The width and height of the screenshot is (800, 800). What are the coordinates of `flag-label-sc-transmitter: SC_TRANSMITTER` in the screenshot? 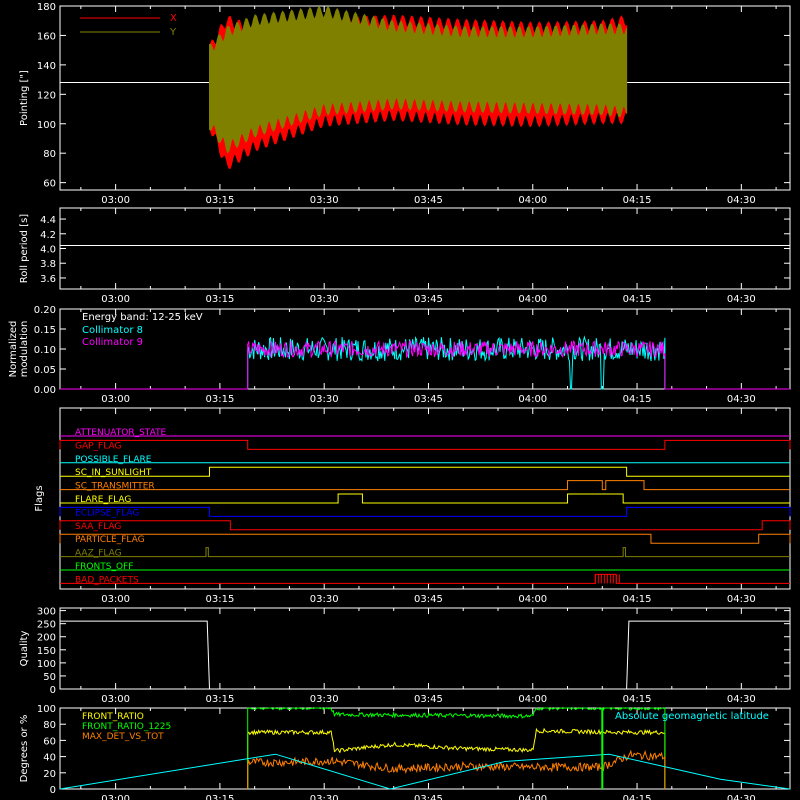 It's located at (115, 487).